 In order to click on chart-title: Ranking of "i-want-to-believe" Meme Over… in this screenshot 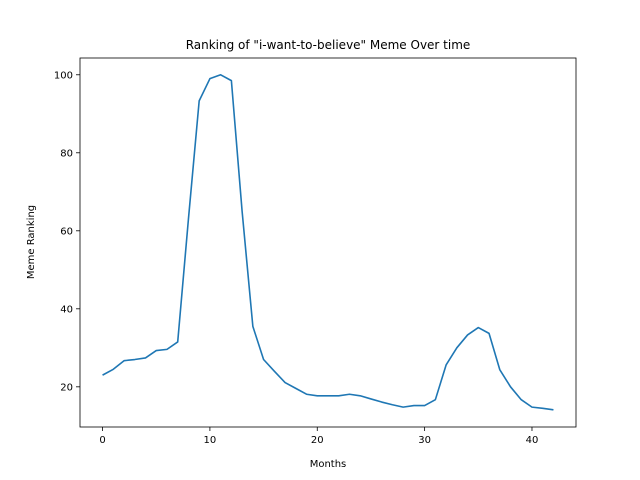, I will do `click(328, 45)`.